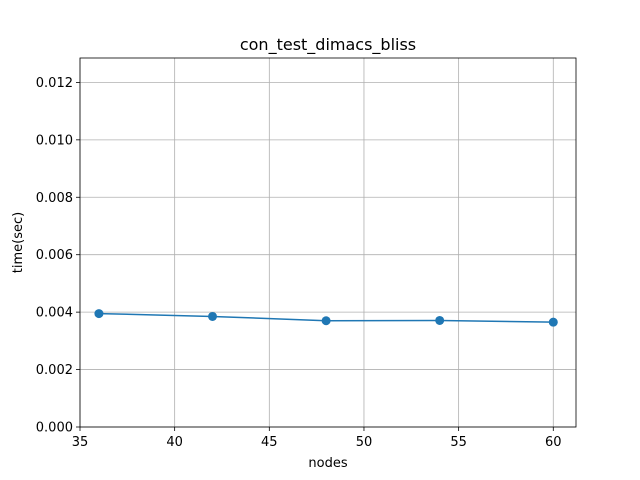 The image size is (640, 480). Describe the element at coordinates (364, 442) in the screenshot. I see `x-tick-label: 50` at that location.